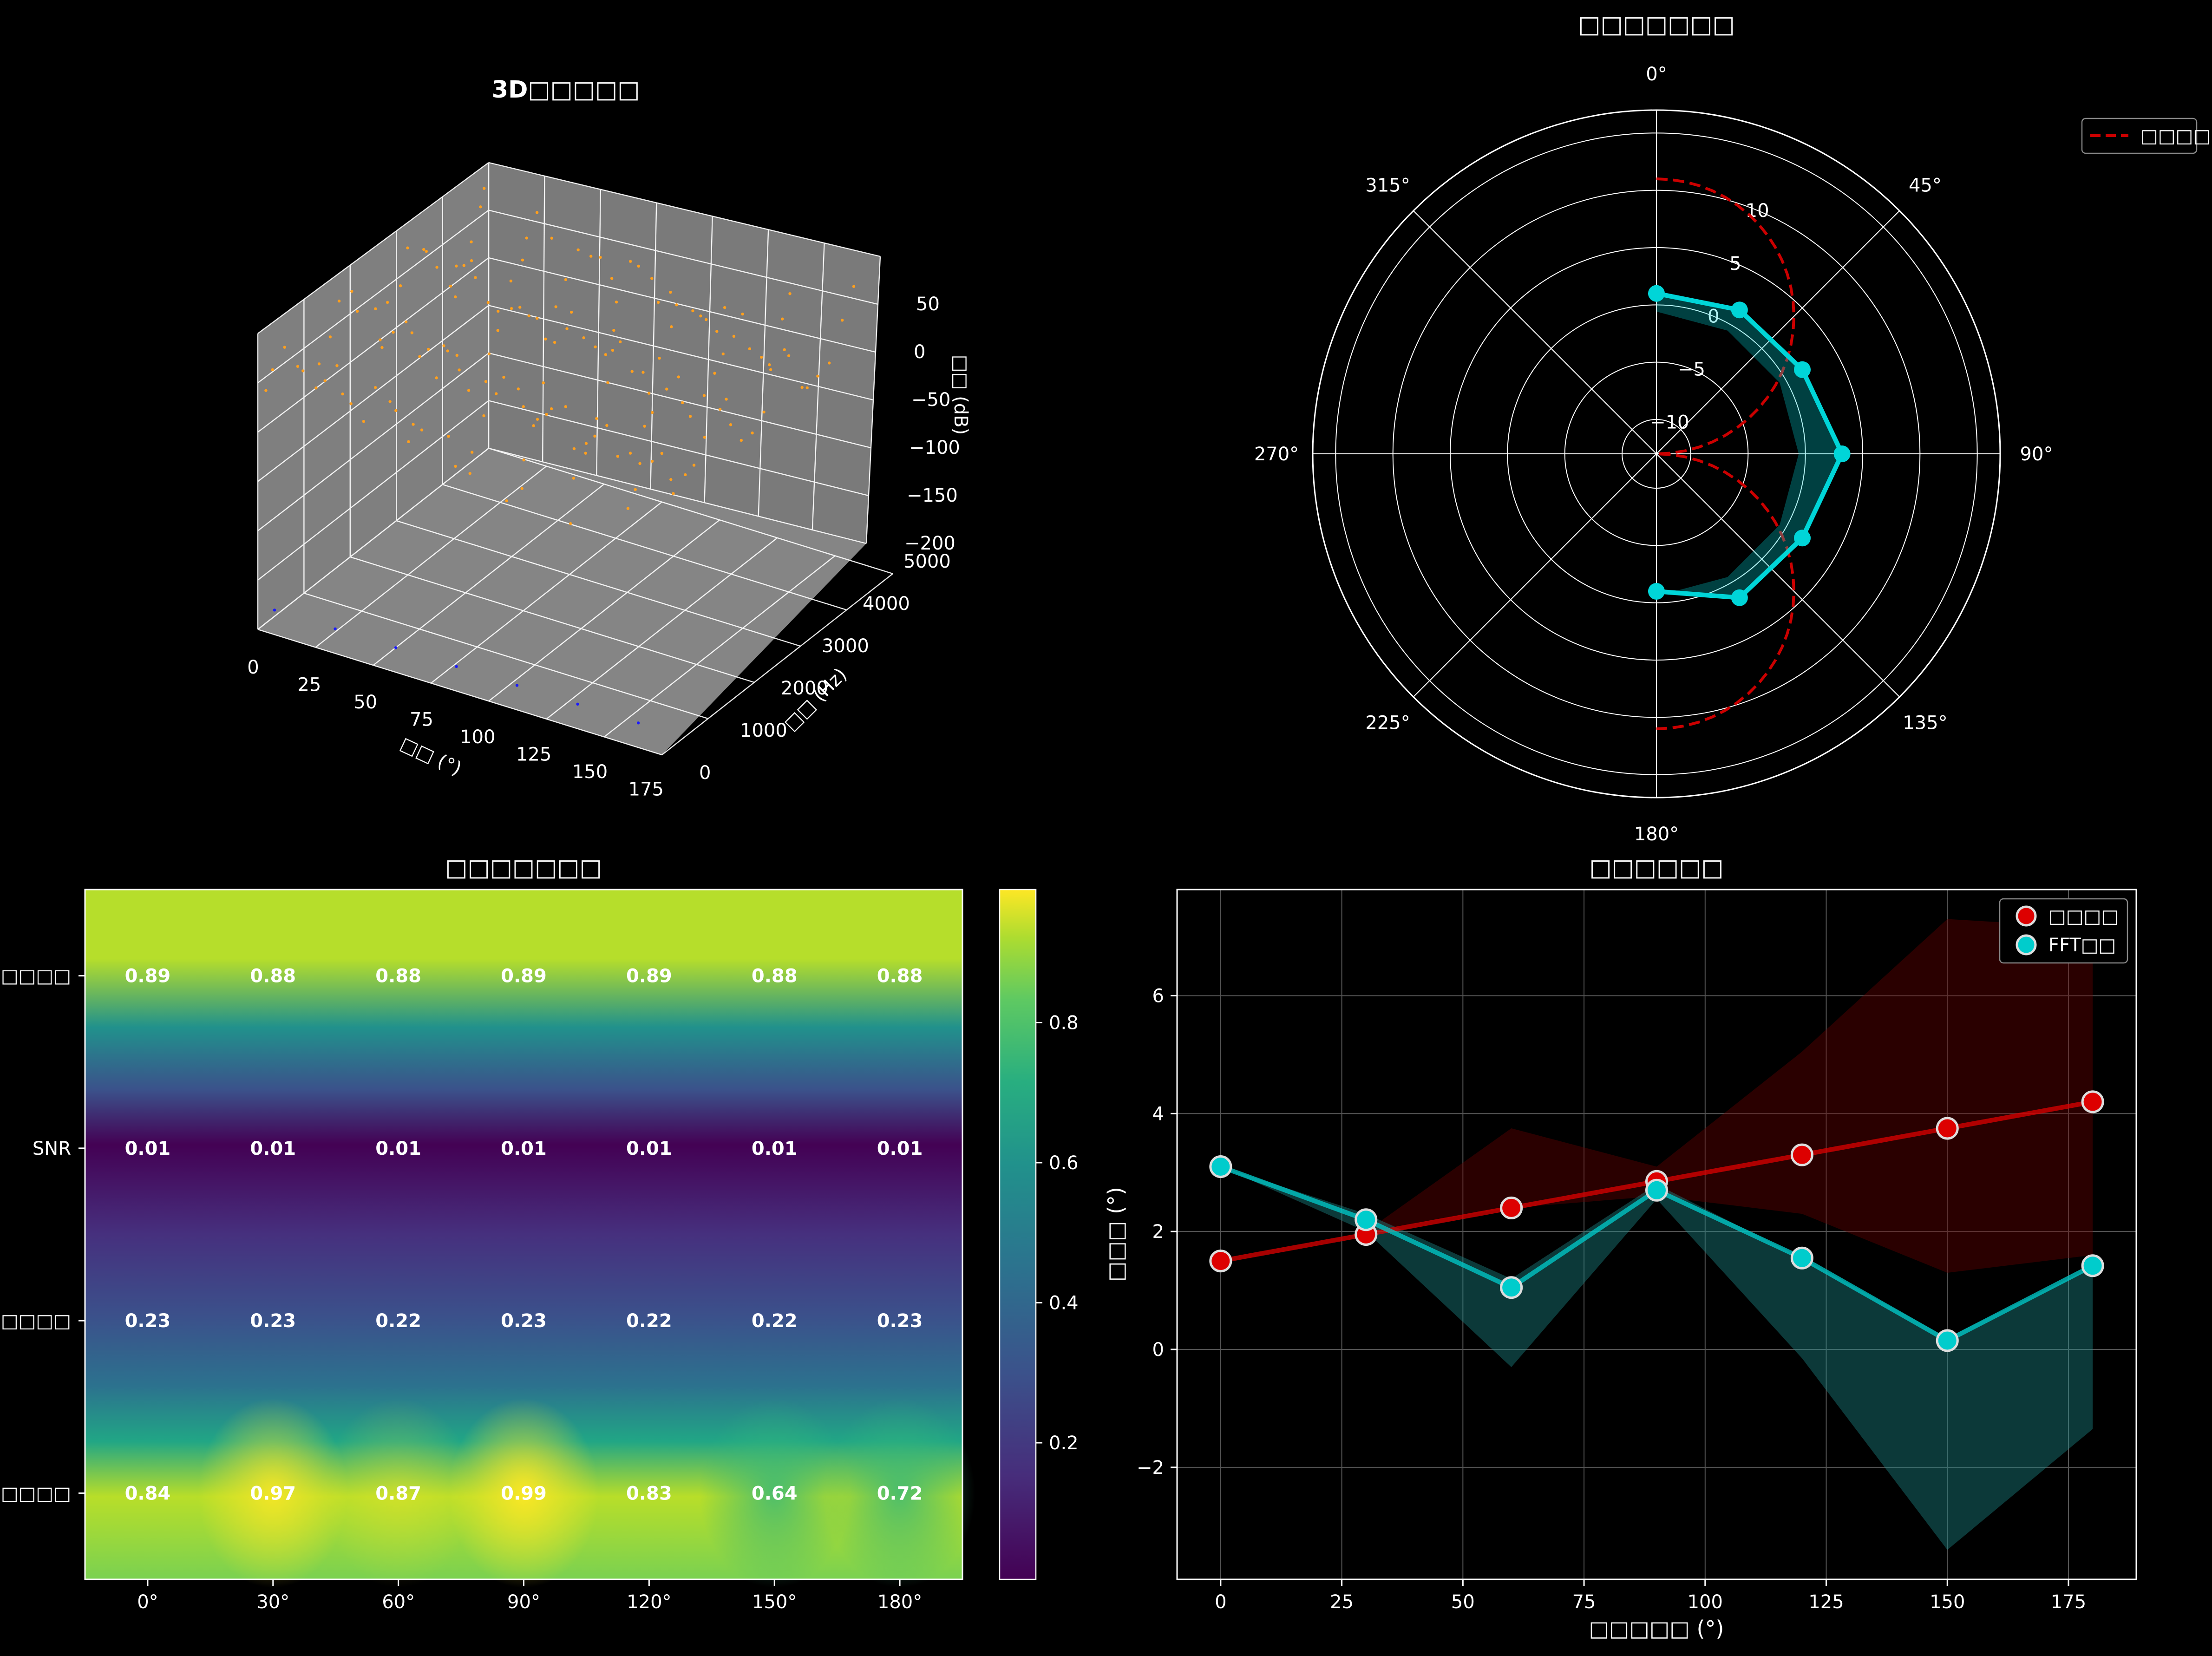  What do you see at coordinates (552, 619) in the screenshot?
I see `floor-grid-line` at bounding box center [552, 619].